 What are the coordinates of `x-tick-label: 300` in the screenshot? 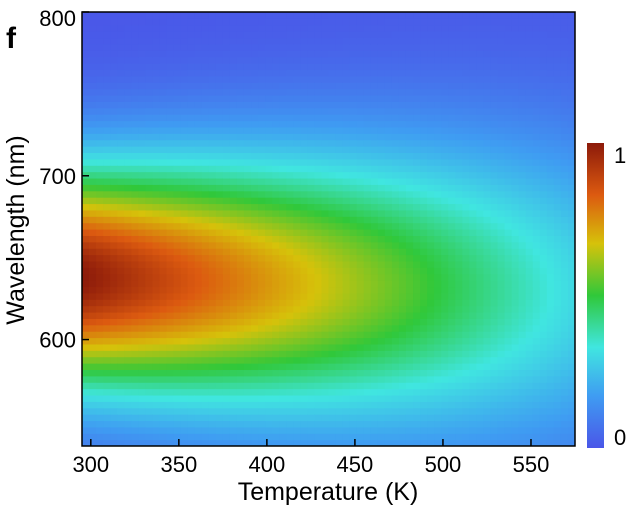 It's located at (90, 464).